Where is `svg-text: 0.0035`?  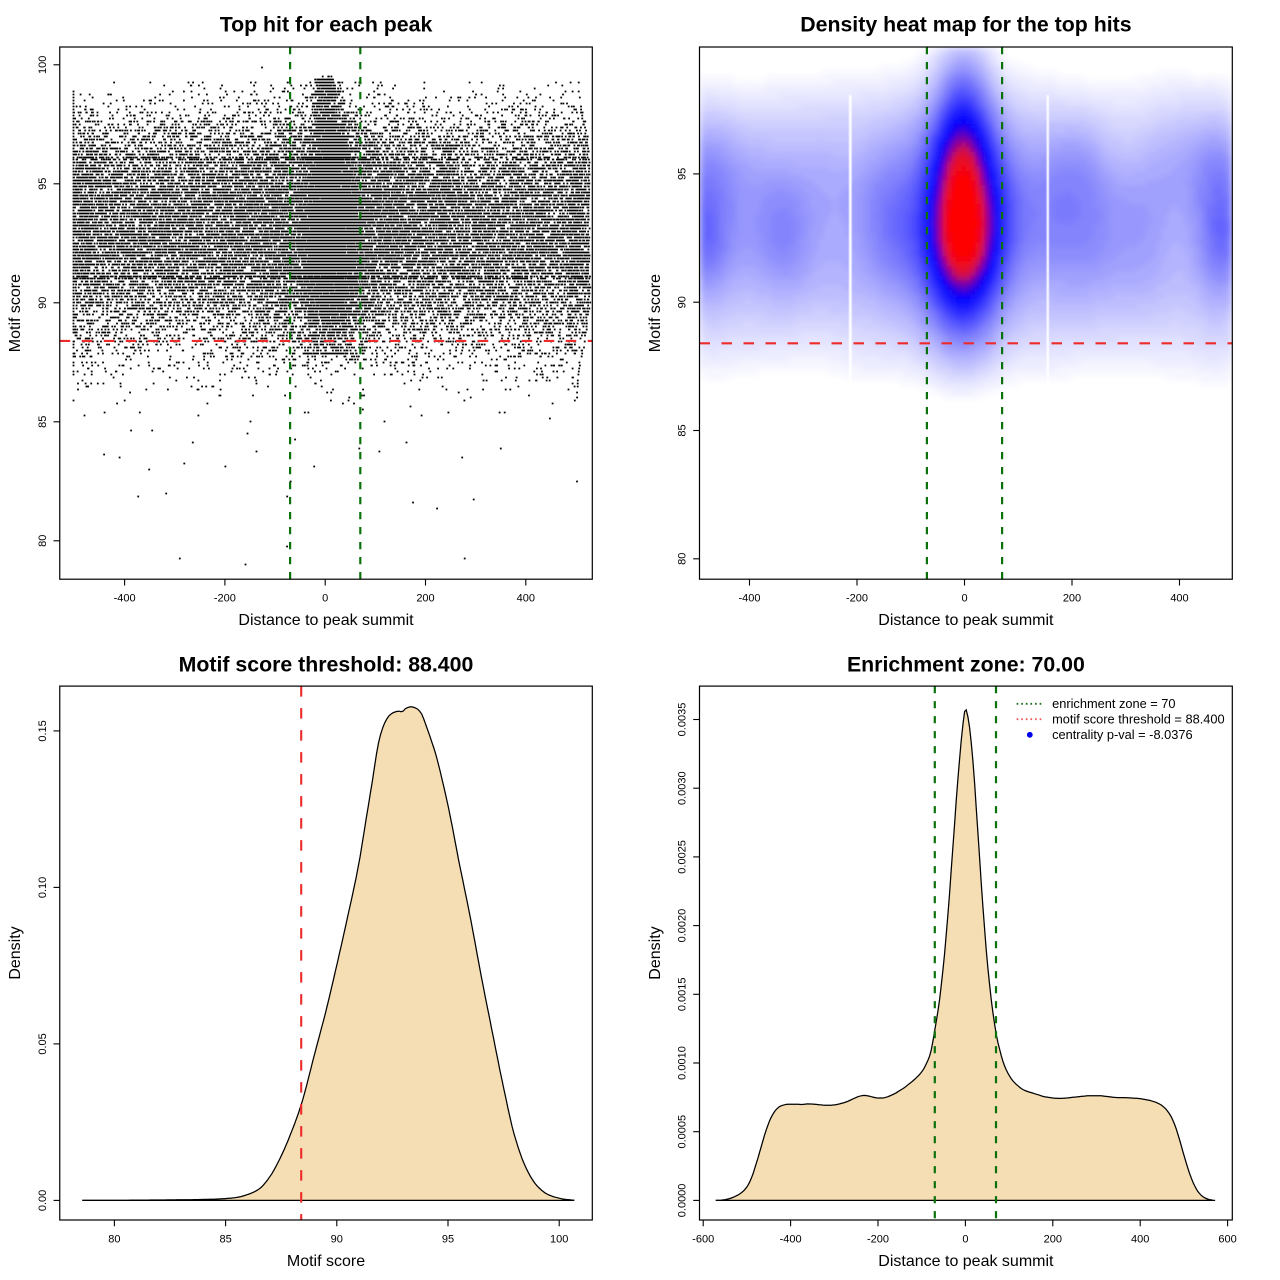 svg-text: 0.0035 is located at coordinates (683, 720).